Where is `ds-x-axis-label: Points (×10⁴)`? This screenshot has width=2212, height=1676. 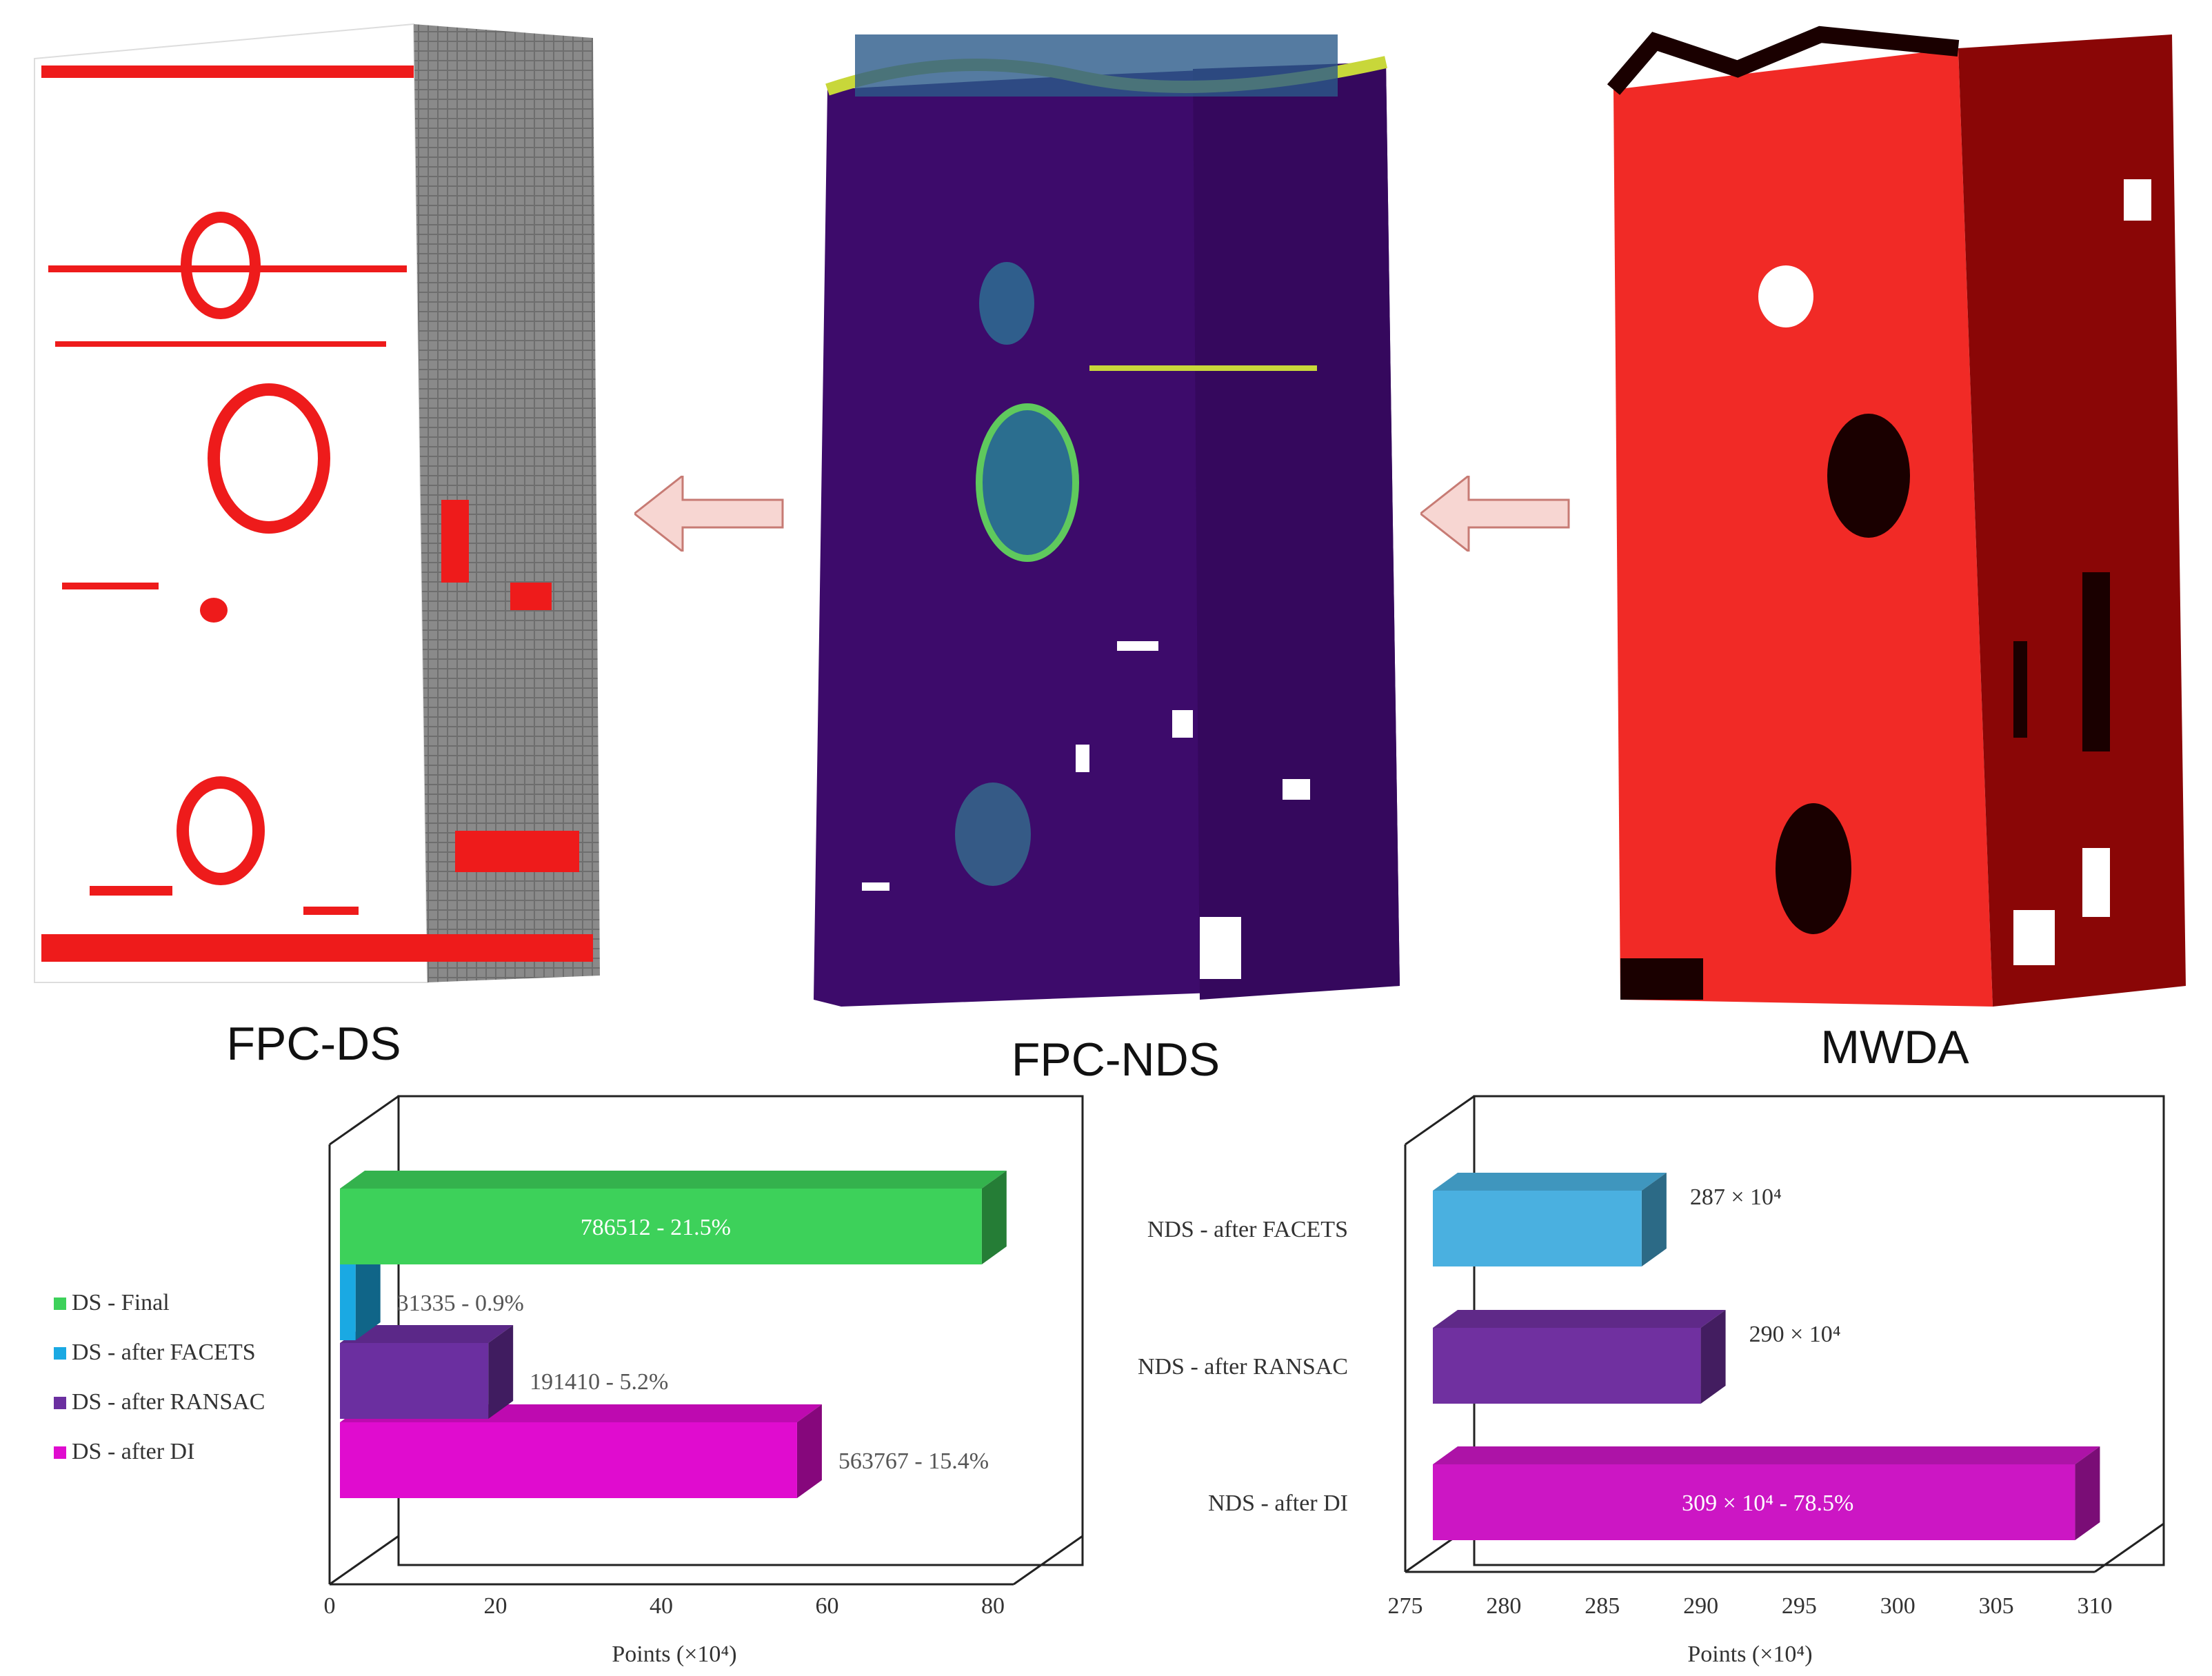
ds-x-axis-label: Points (×10⁴) is located at coordinates (674, 1654).